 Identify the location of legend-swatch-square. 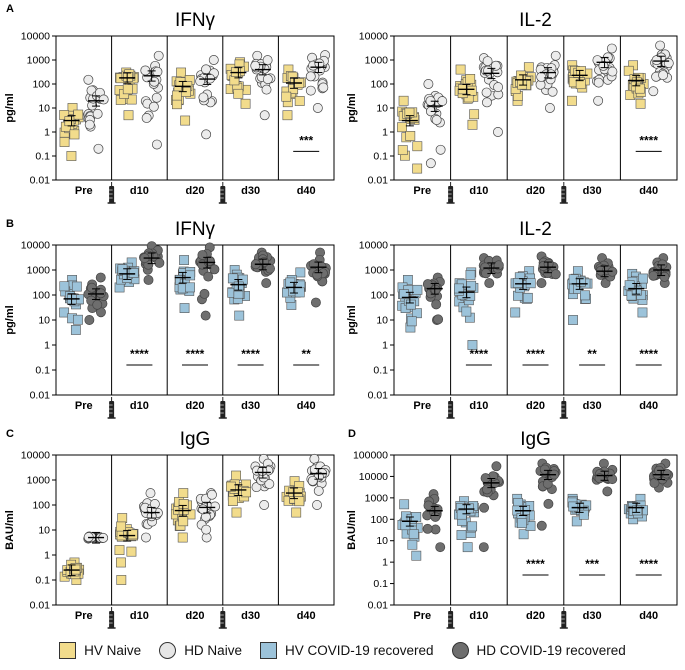
(268, 650).